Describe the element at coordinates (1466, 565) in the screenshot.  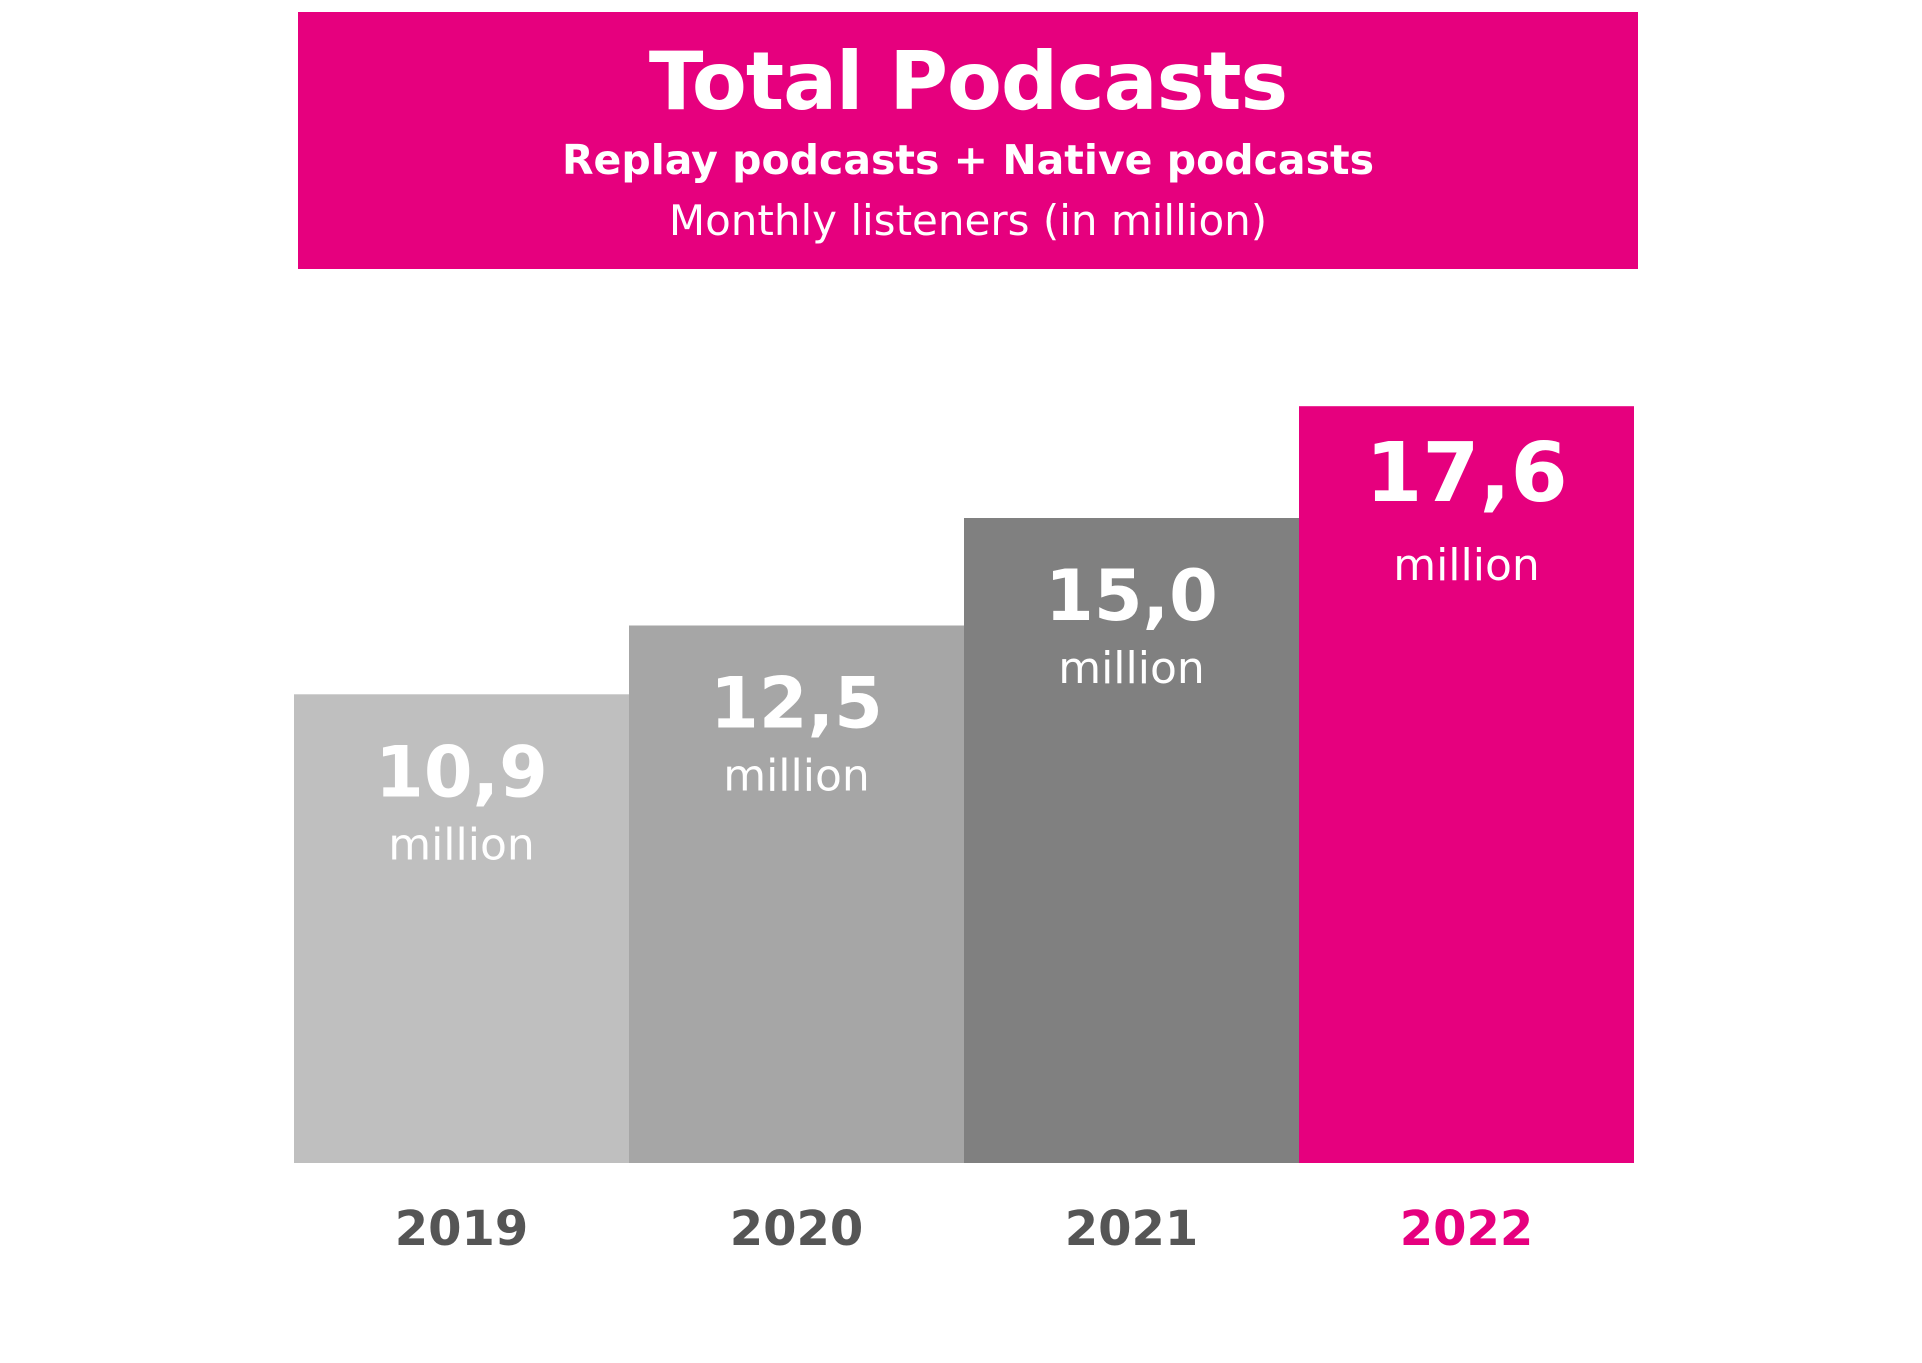
I see `bar-unit-label-2022: million` at that location.